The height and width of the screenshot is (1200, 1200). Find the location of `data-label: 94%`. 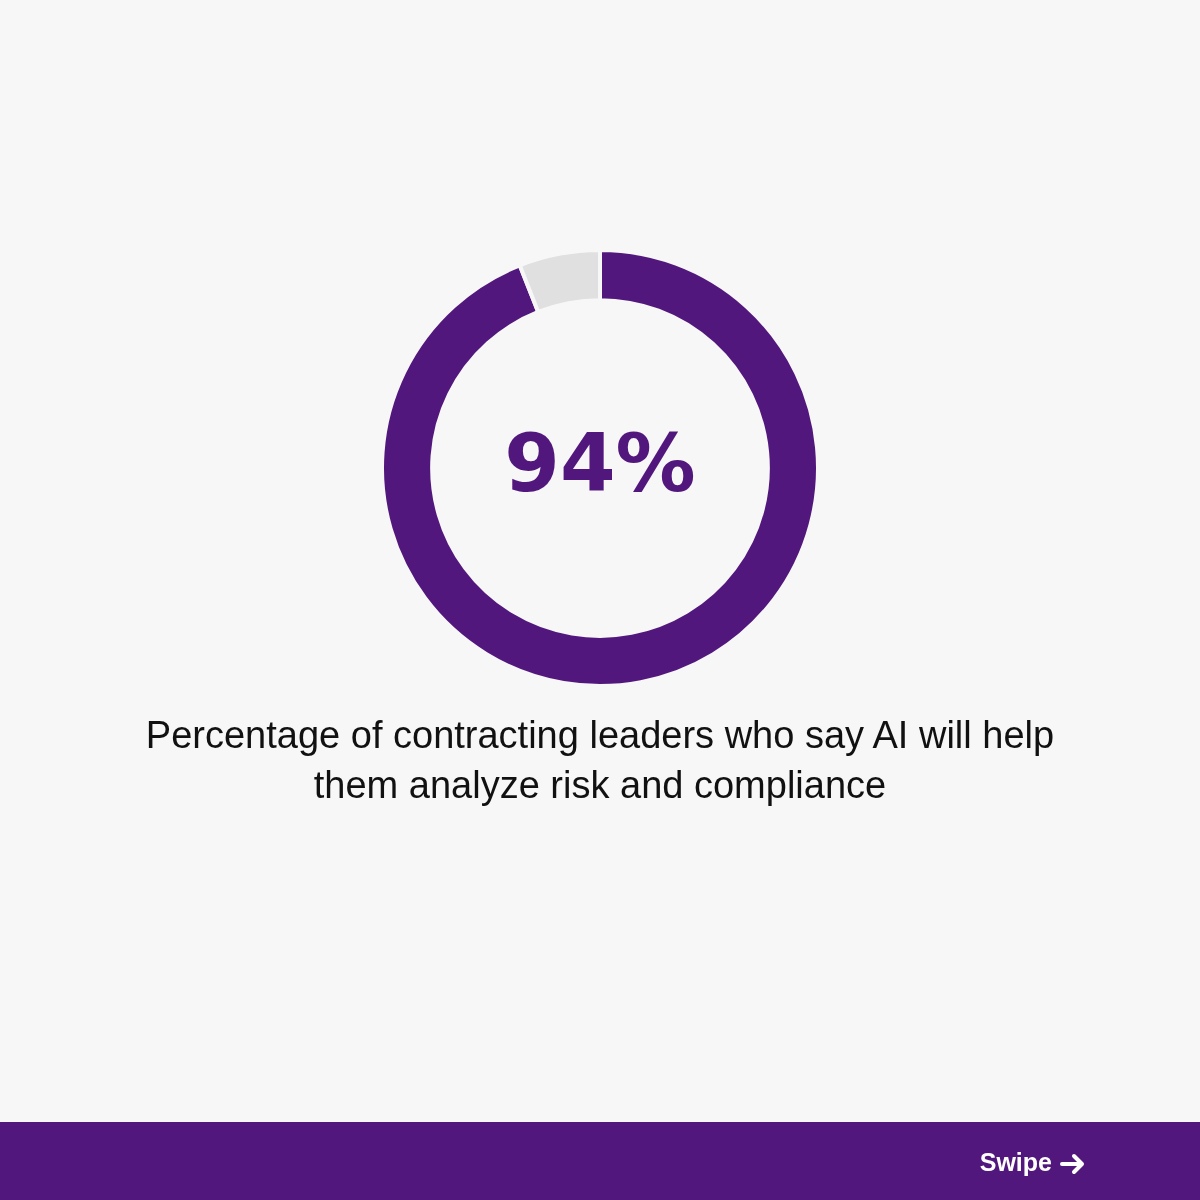

data-label: 94% is located at coordinates (600, 463).